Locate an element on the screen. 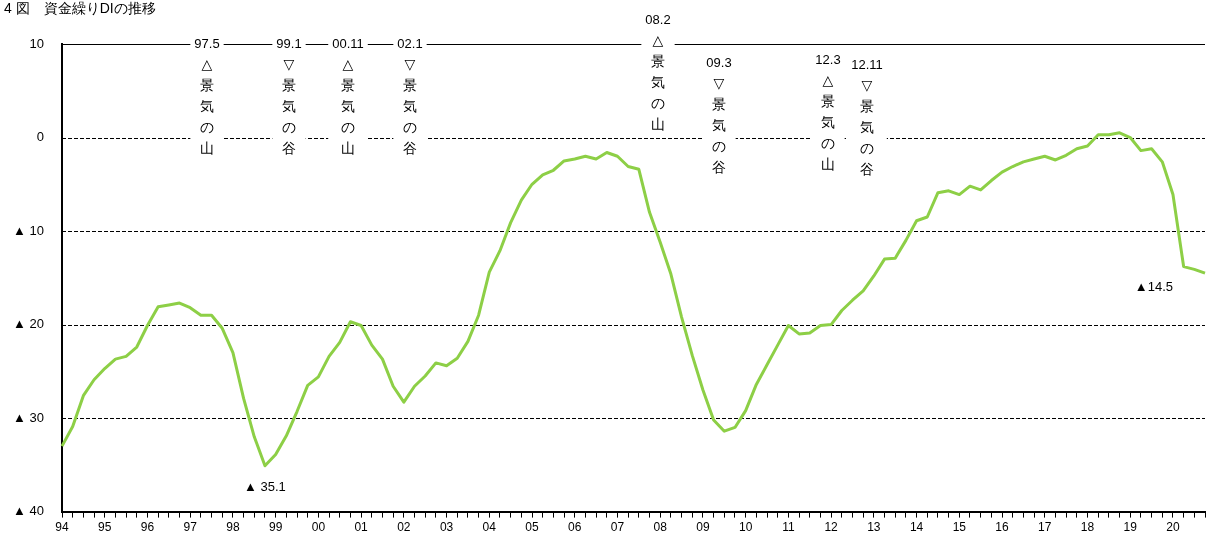 This screenshot has width=1208, height=538. annotation: 97.5 △ 景気の山 is located at coordinates (207, 95).